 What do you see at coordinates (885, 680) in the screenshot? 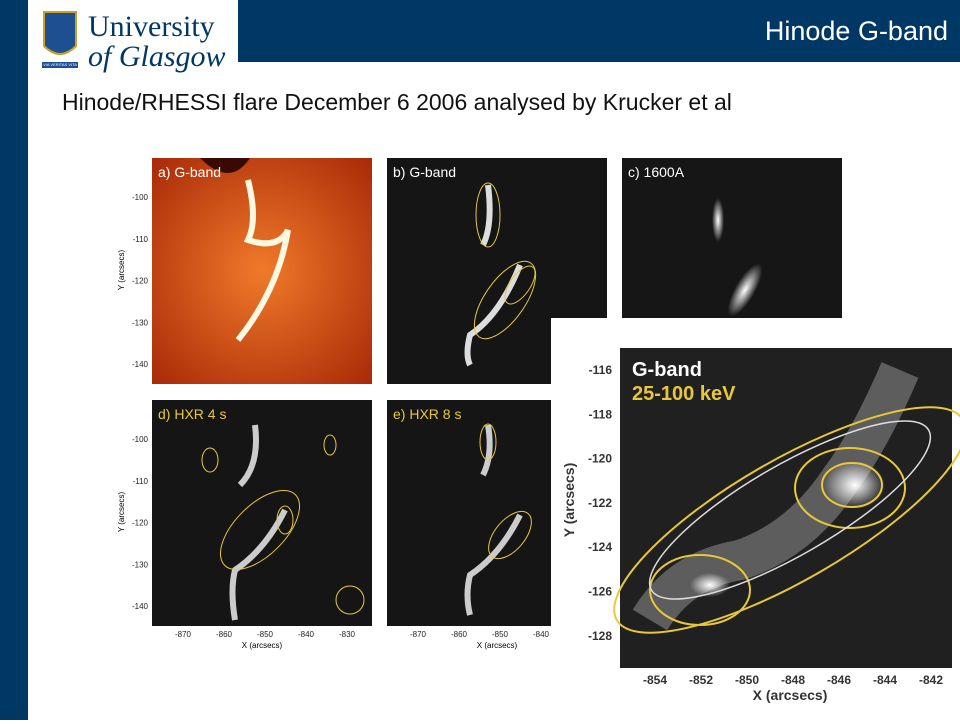
I see `tick-label: -844` at bounding box center [885, 680].